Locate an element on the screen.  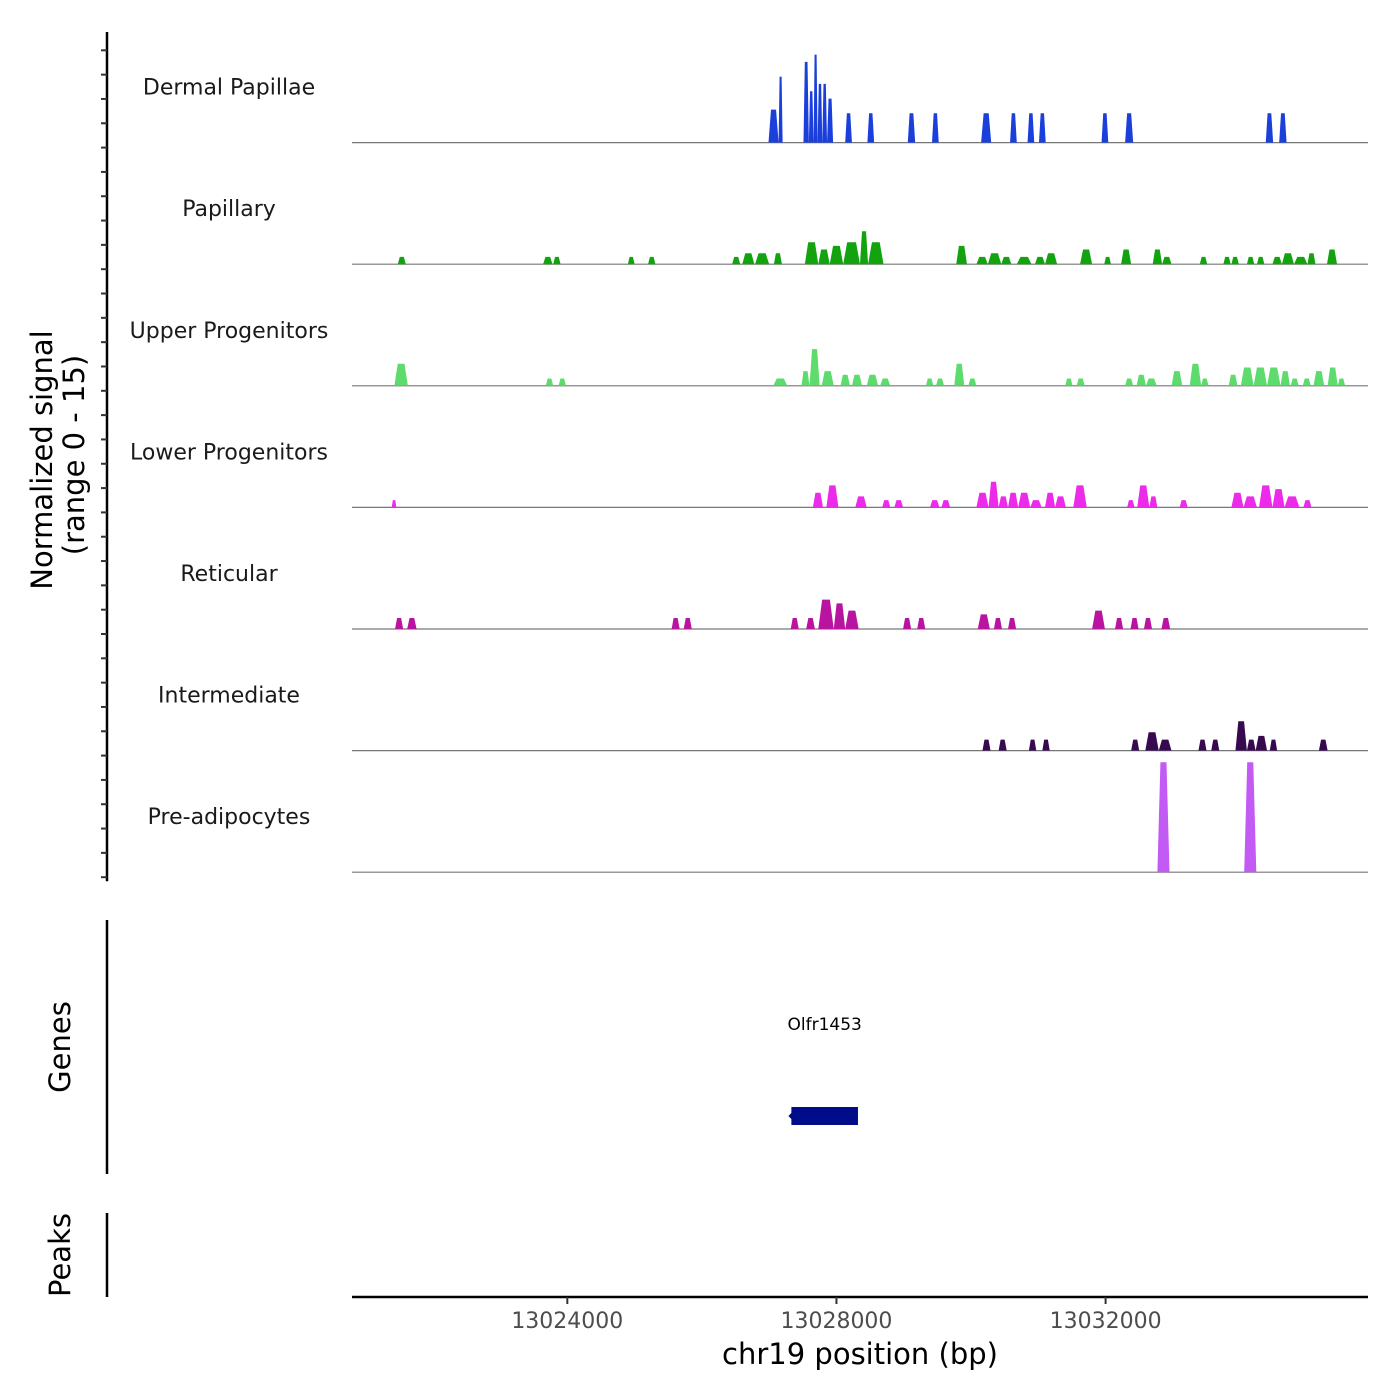
genes-panel: Olfr1453 is located at coordinates (825, 1070).